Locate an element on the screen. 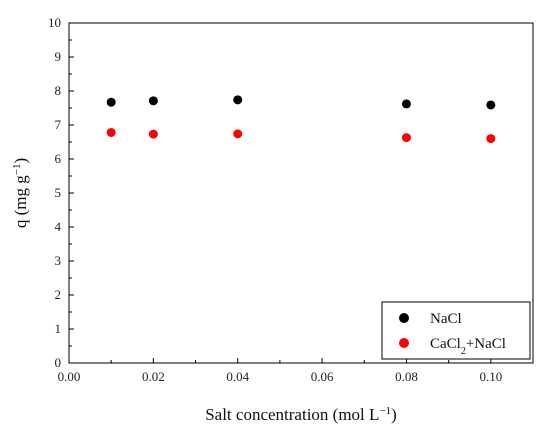 The height and width of the screenshot is (433, 550). legend-label-nacl-main: NaCl is located at coordinates (446, 319).